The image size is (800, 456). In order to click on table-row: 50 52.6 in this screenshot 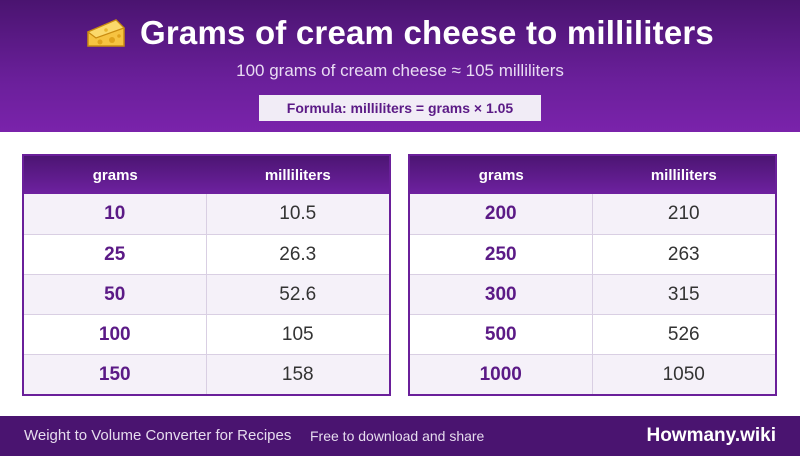, I will do `click(206, 294)`.